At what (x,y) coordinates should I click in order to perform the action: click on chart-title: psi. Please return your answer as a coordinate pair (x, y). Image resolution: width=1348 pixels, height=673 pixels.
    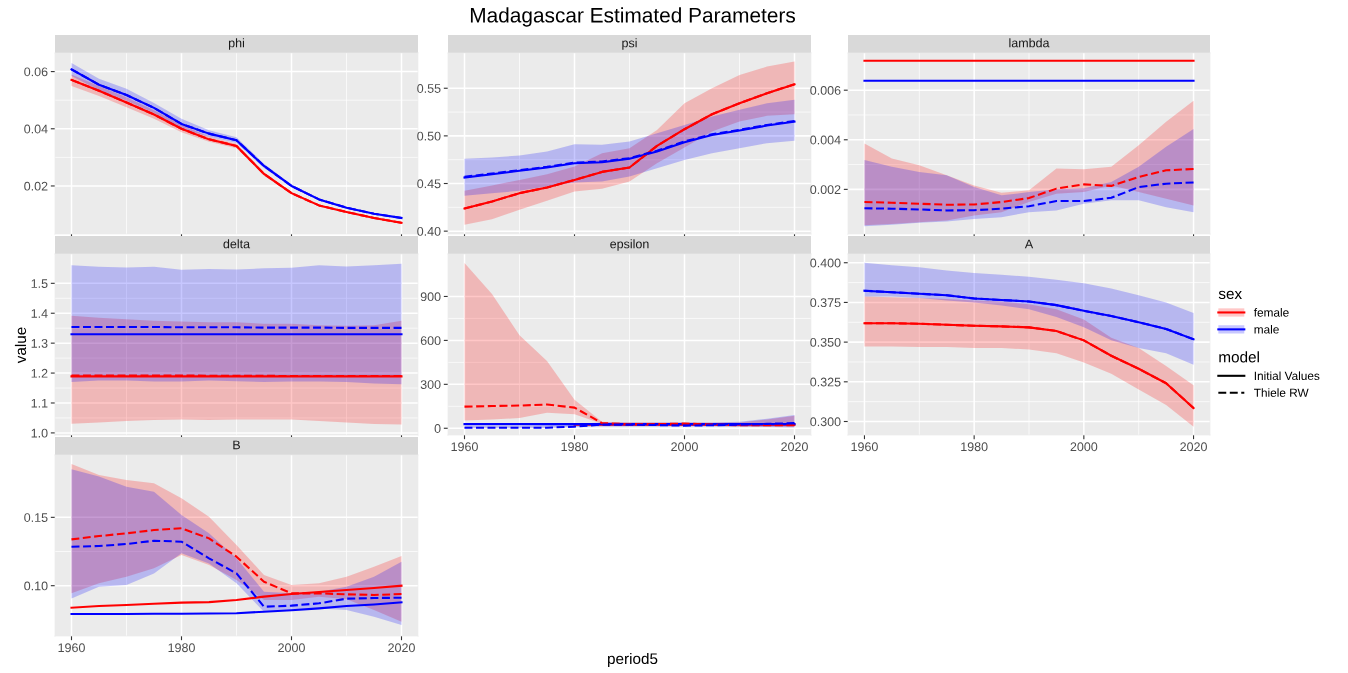
    Looking at the image, I should click on (629, 44).